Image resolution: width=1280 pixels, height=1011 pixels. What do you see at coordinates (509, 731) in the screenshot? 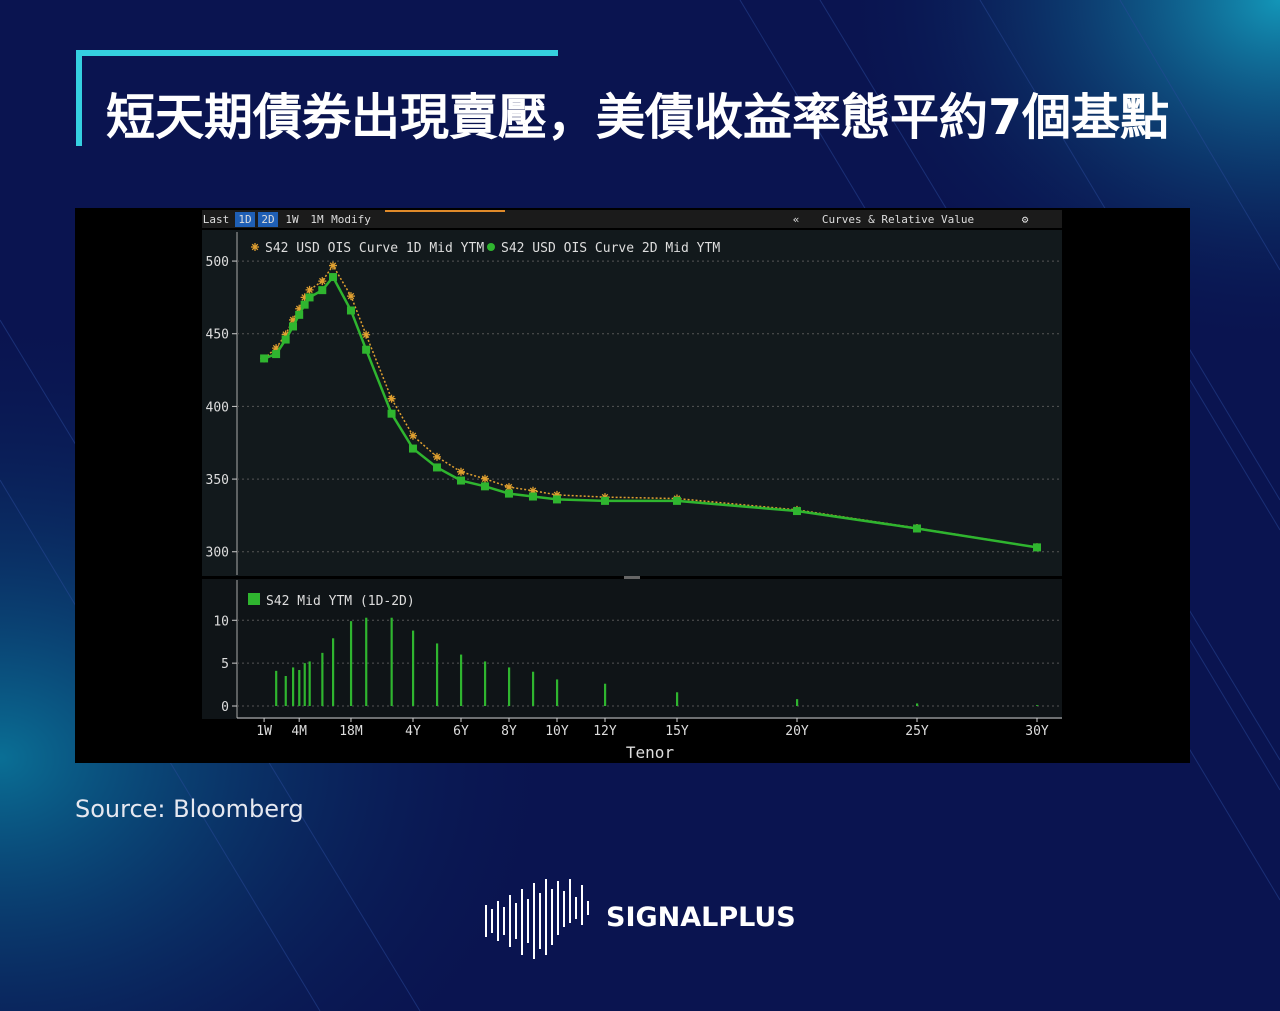
I see `x-tick-label: 8Y` at bounding box center [509, 731].